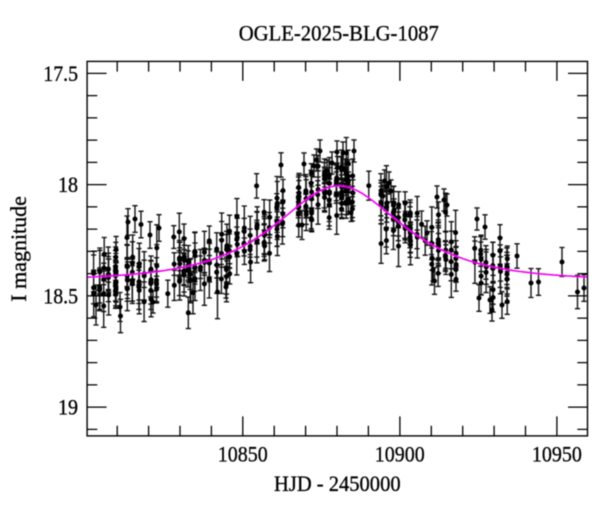  I want to click on svg-text: 10850, so click(243, 454).